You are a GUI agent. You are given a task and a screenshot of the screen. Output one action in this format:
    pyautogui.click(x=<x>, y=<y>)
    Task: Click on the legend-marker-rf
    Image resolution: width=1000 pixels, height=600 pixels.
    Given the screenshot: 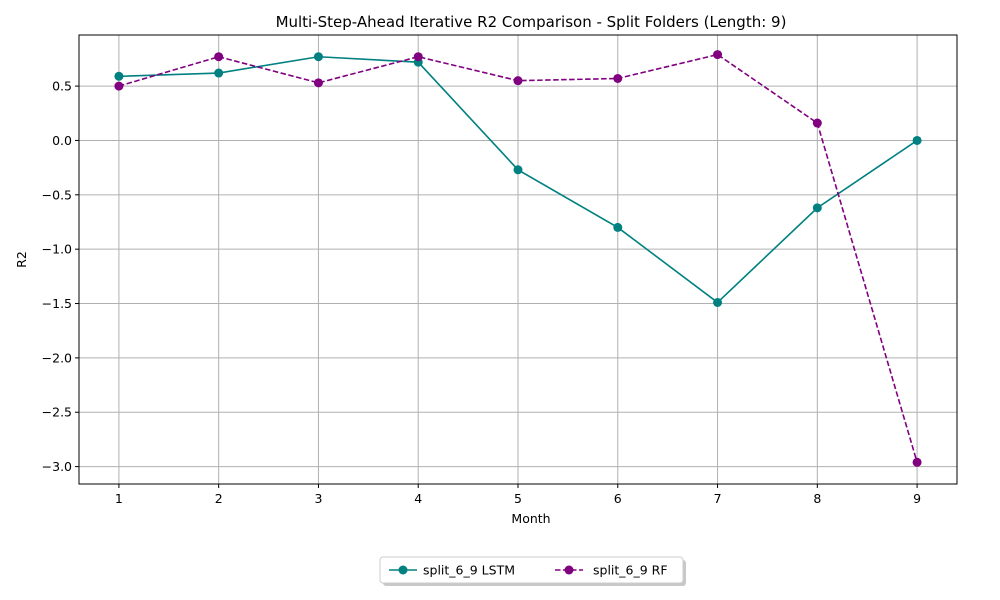 What is the action you would take?
    pyautogui.click(x=569, y=570)
    